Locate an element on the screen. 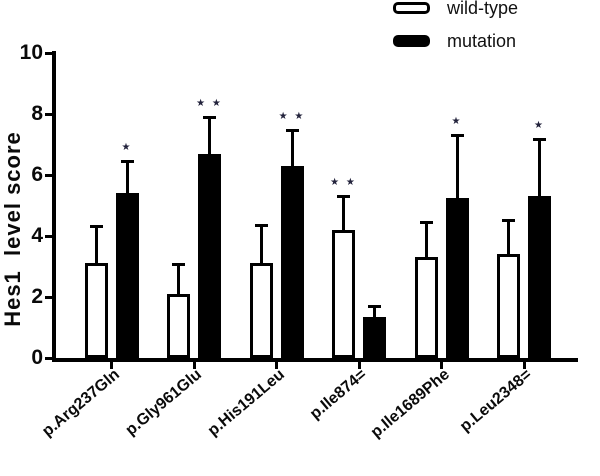 This screenshot has height=476, width=600. significance-mark-1: ★ ★ is located at coordinates (209, 103).